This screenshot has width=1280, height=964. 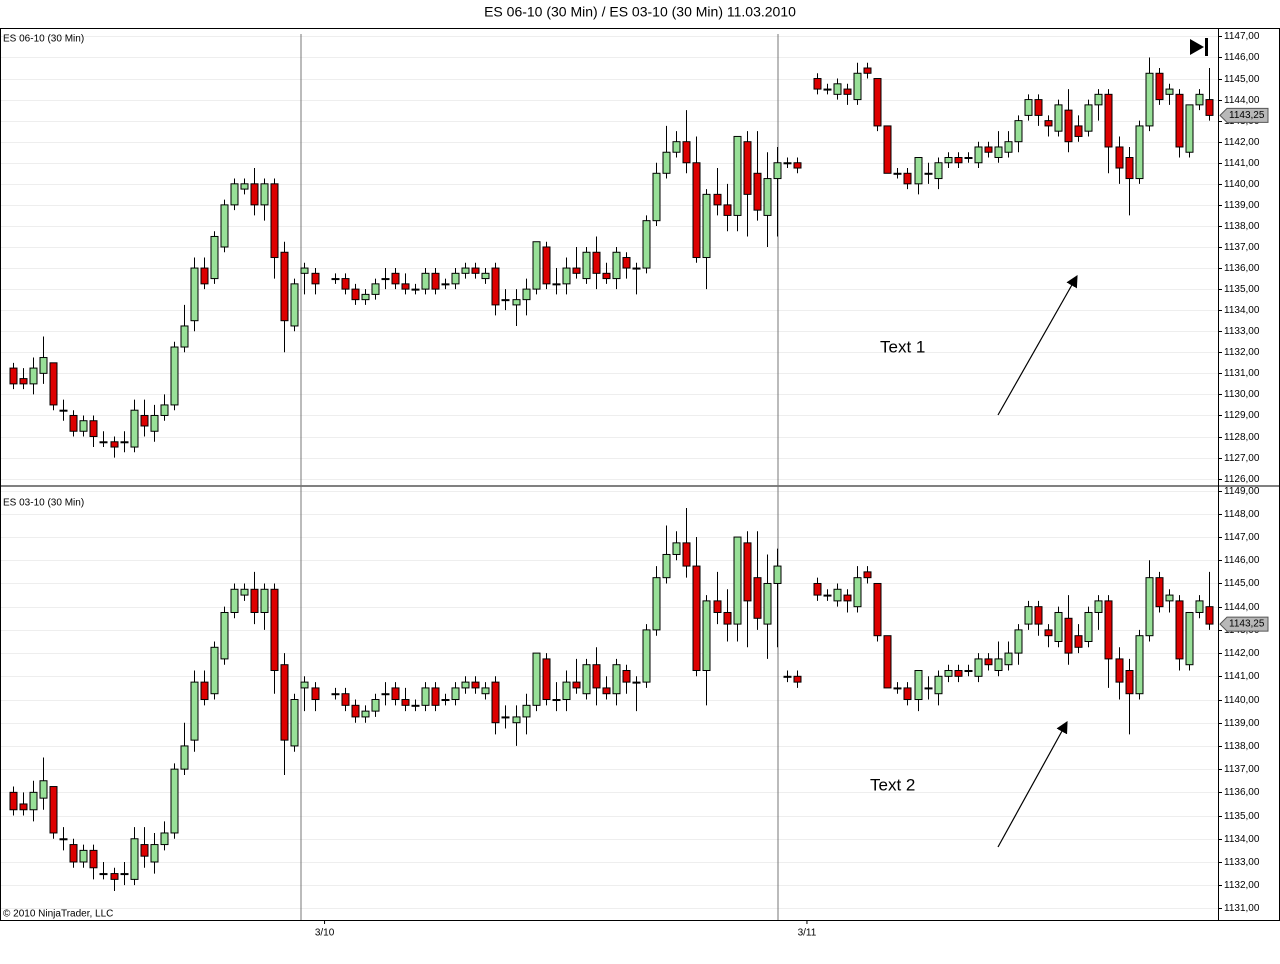 What do you see at coordinates (1242, 289) in the screenshot?
I see `y-tick-label: 1135,00` at bounding box center [1242, 289].